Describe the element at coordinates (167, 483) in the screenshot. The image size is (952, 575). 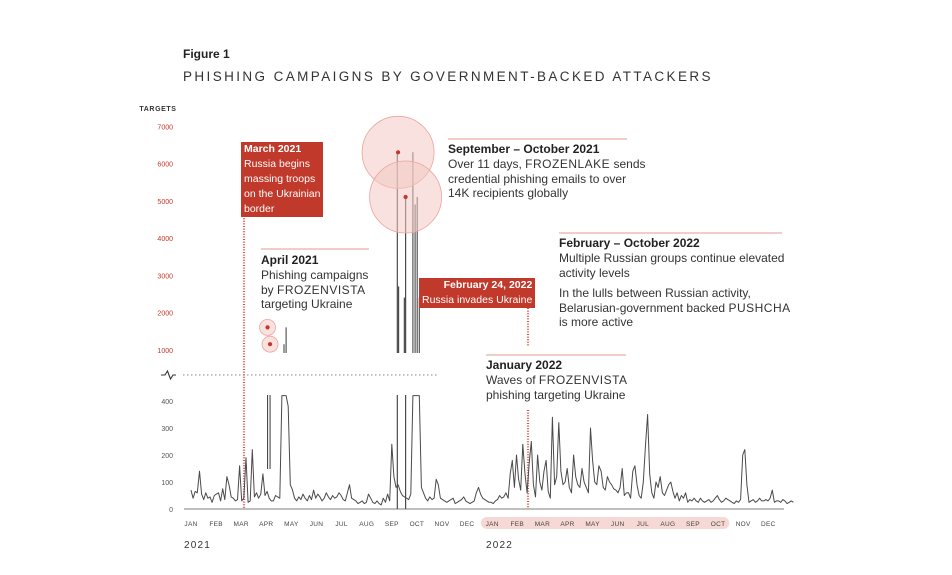
I see `y-tick-lower: 100` at that location.